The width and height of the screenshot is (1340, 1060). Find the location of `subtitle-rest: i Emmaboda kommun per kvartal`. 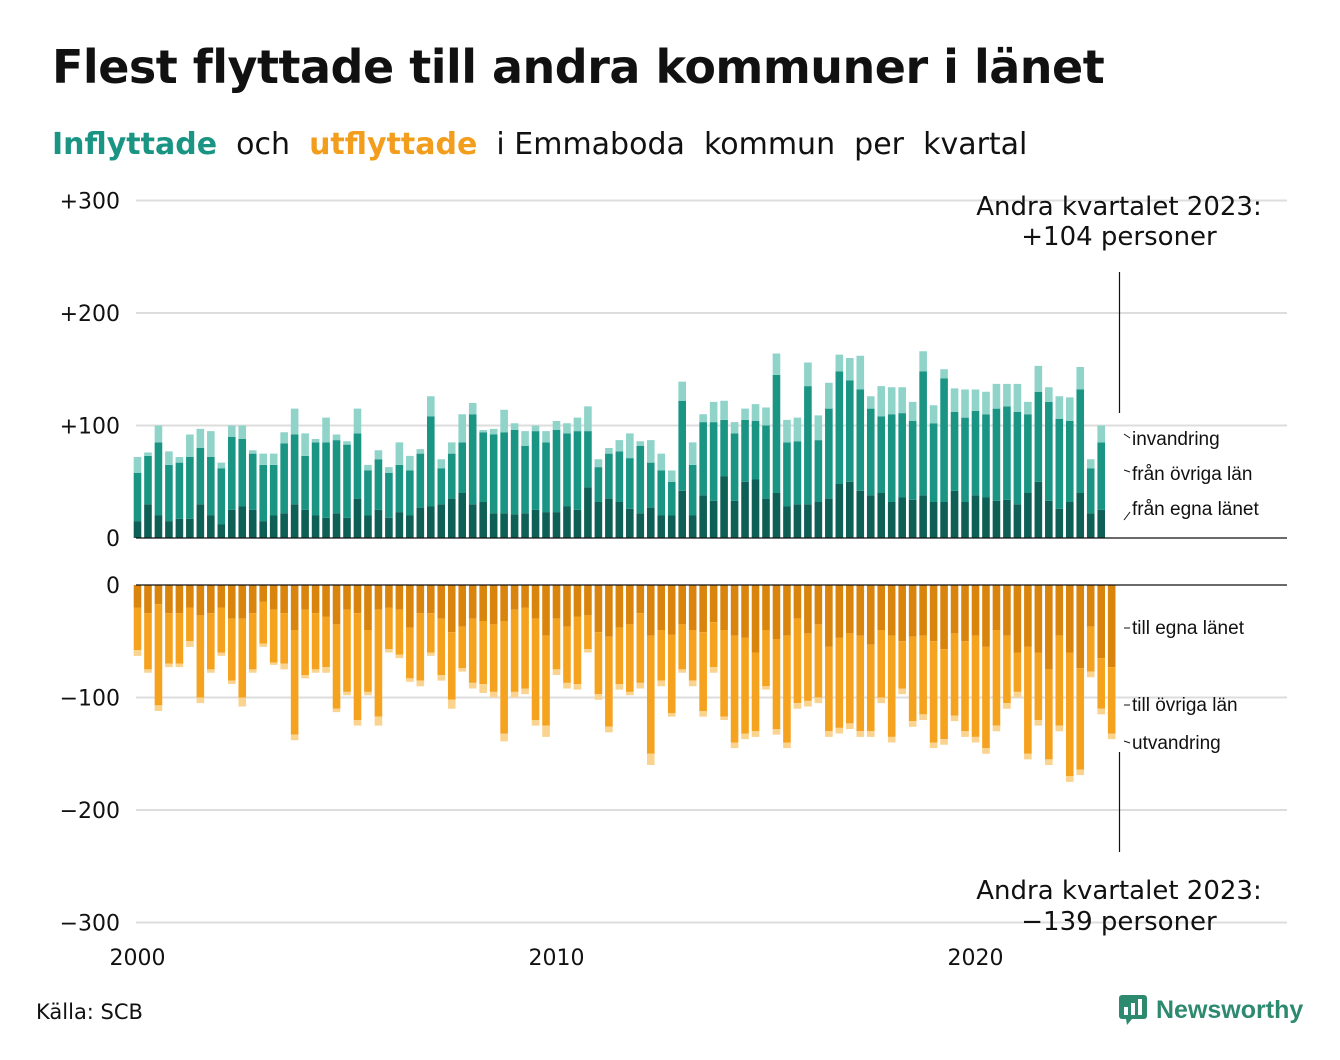

subtitle-rest: i Emmaboda kommun per kvartal is located at coordinates (752, 144).